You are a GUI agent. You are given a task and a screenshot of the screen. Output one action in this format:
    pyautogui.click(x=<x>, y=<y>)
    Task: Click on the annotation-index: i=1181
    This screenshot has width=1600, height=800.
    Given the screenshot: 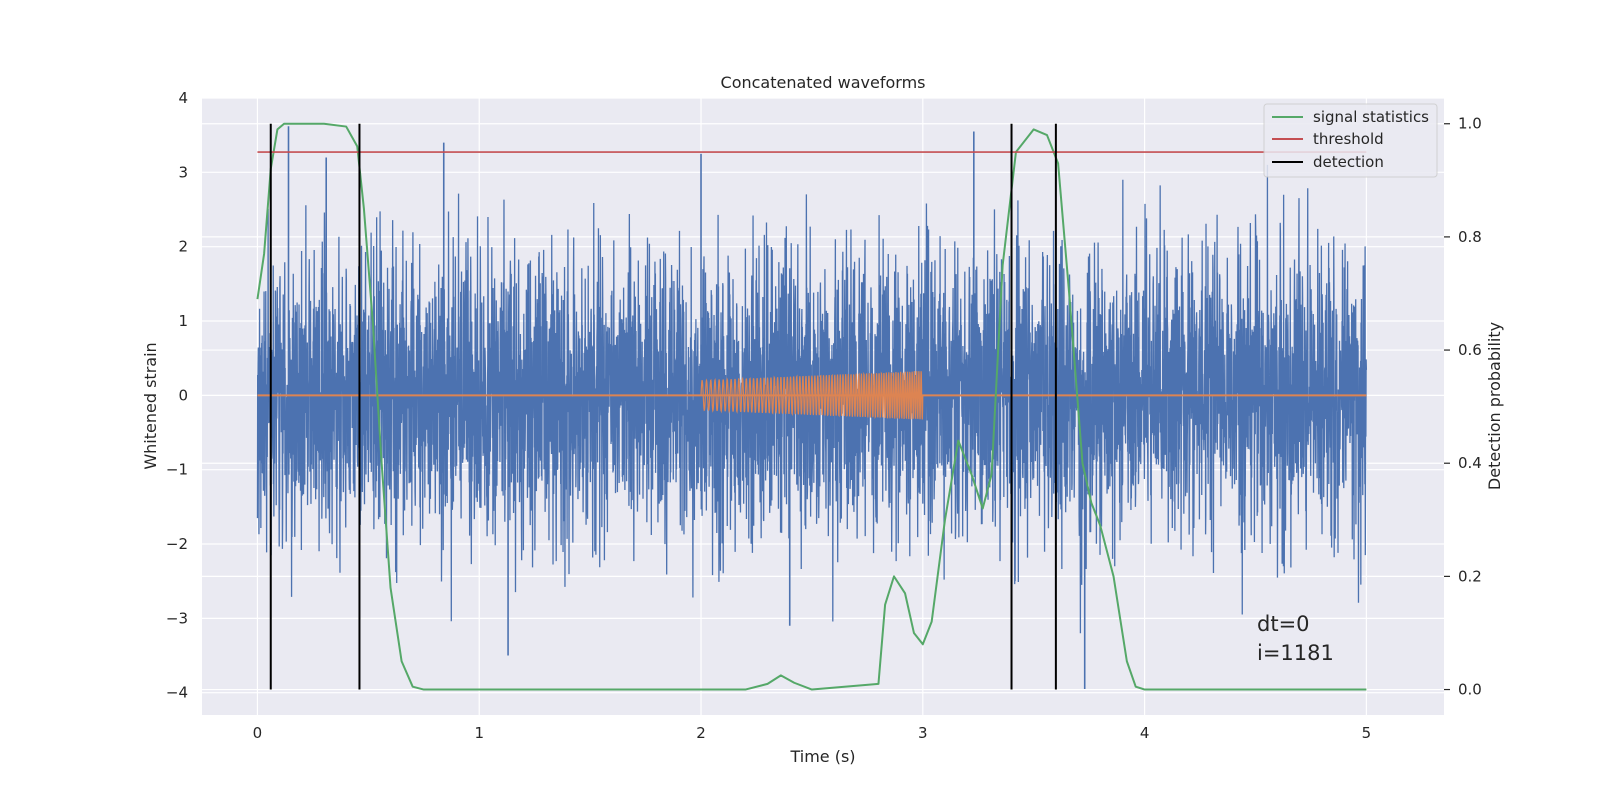 What is the action you would take?
    pyautogui.click(x=1295, y=653)
    